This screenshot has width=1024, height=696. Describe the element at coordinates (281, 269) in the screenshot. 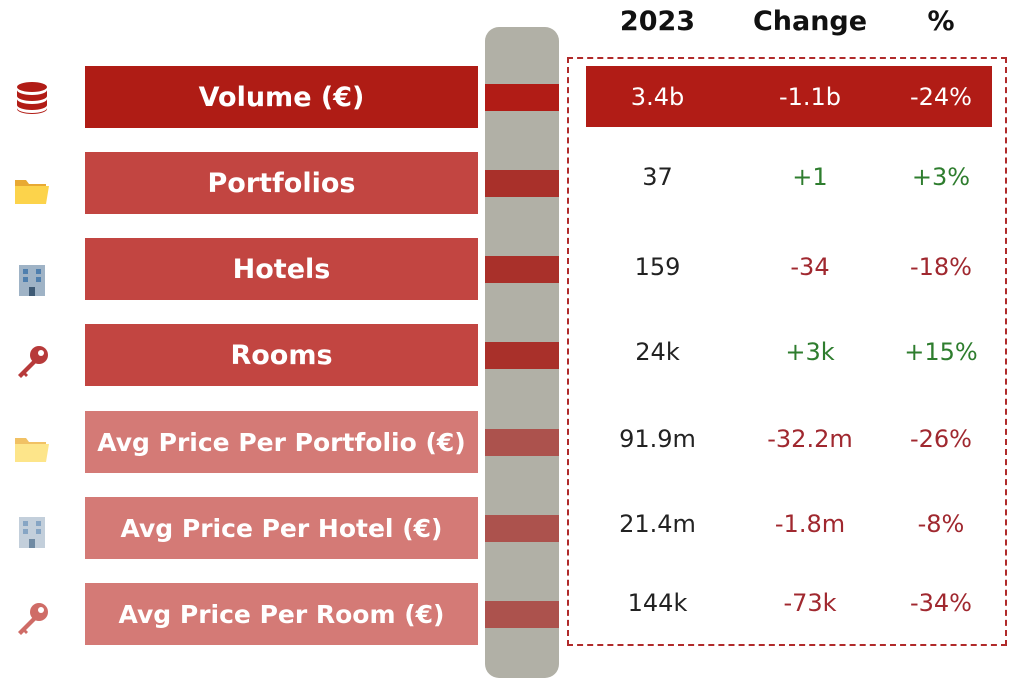

I see `metric-label-hotels: Hotels` at that location.